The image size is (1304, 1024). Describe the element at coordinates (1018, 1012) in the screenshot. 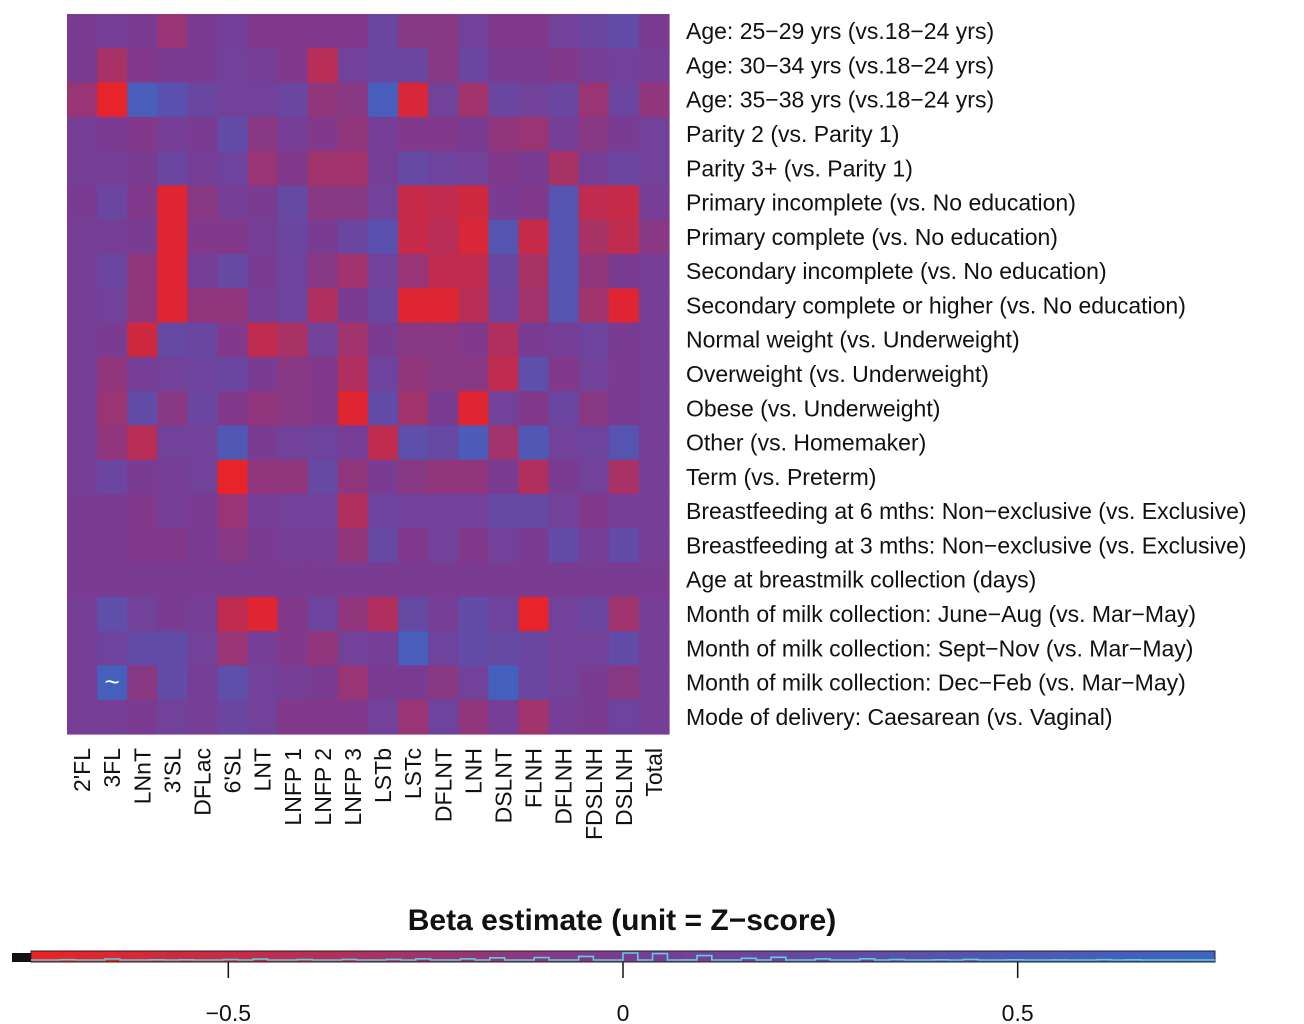

I see `colorbar-tick-label: 0.5` at that location.